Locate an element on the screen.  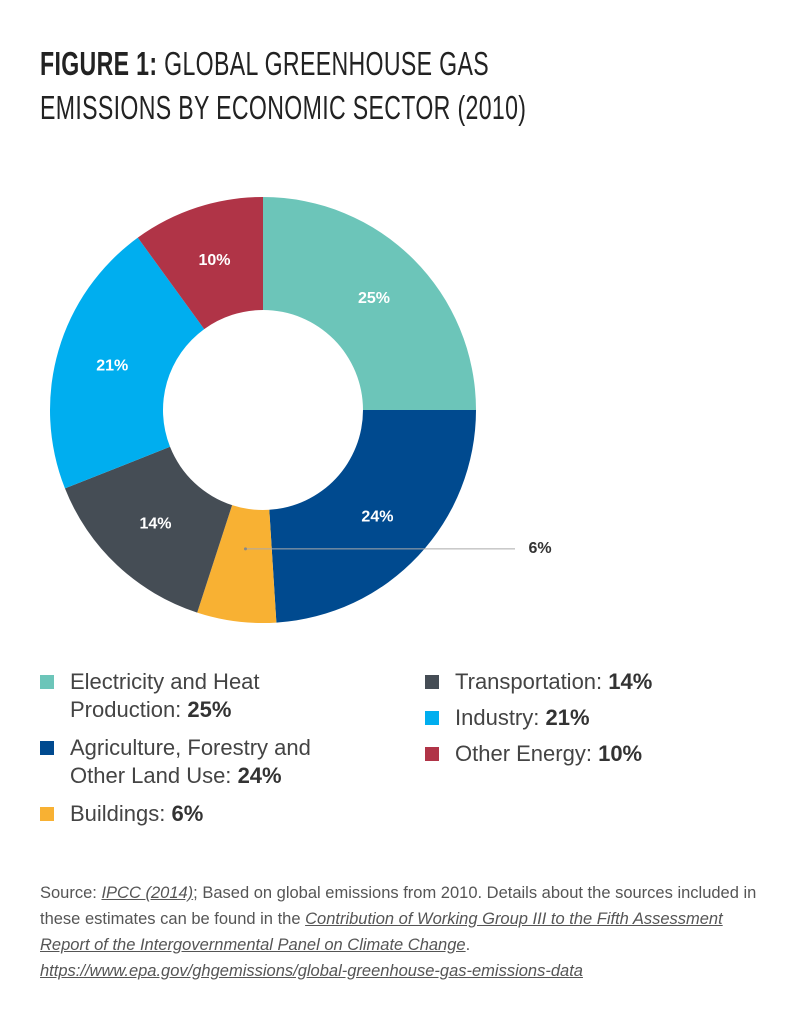
source-text: . is located at coordinates (468, 945).